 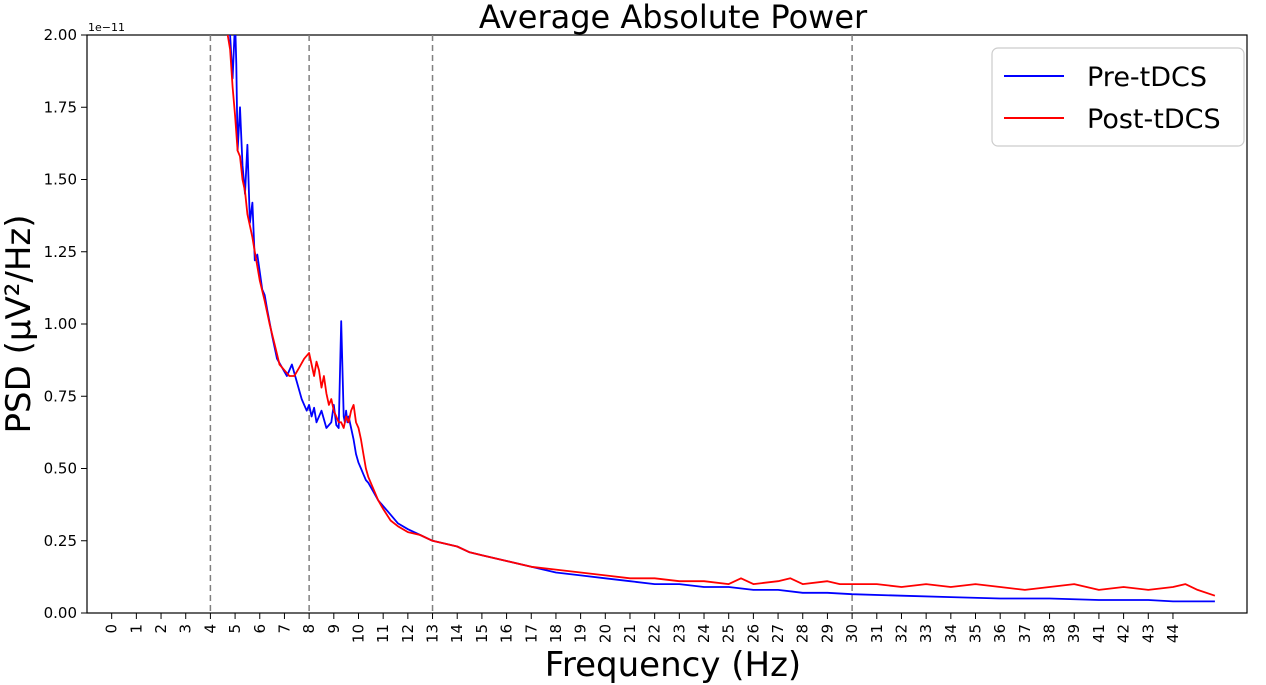 I want to click on x-tick-label: 38, so click(x=1050, y=633).